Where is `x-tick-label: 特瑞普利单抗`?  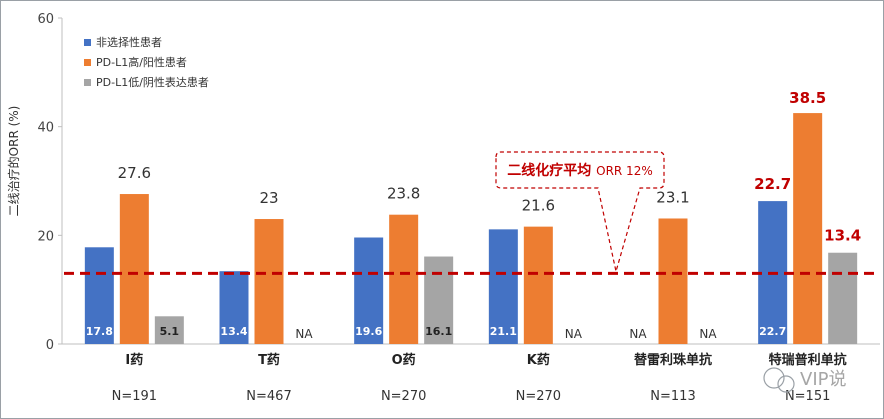
x-tick-label: 特瑞普利单抗 is located at coordinates (808, 360).